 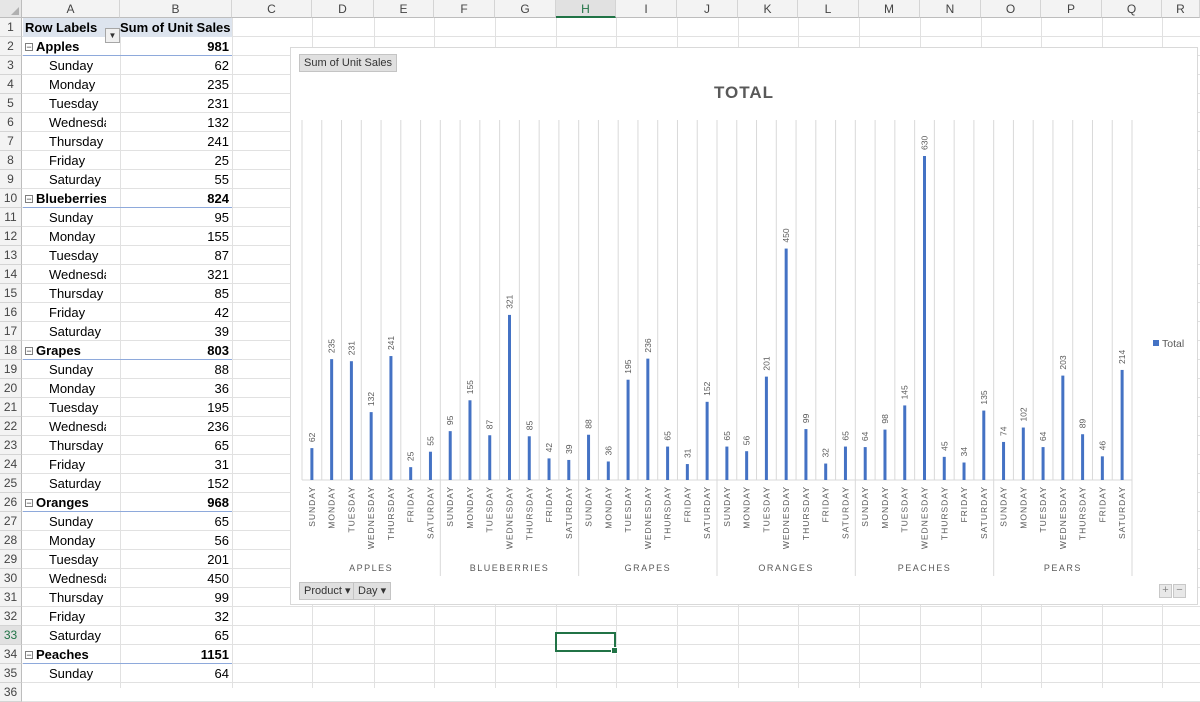 What do you see at coordinates (11, 445) in the screenshot?
I see `row-header-23: 23` at bounding box center [11, 445].